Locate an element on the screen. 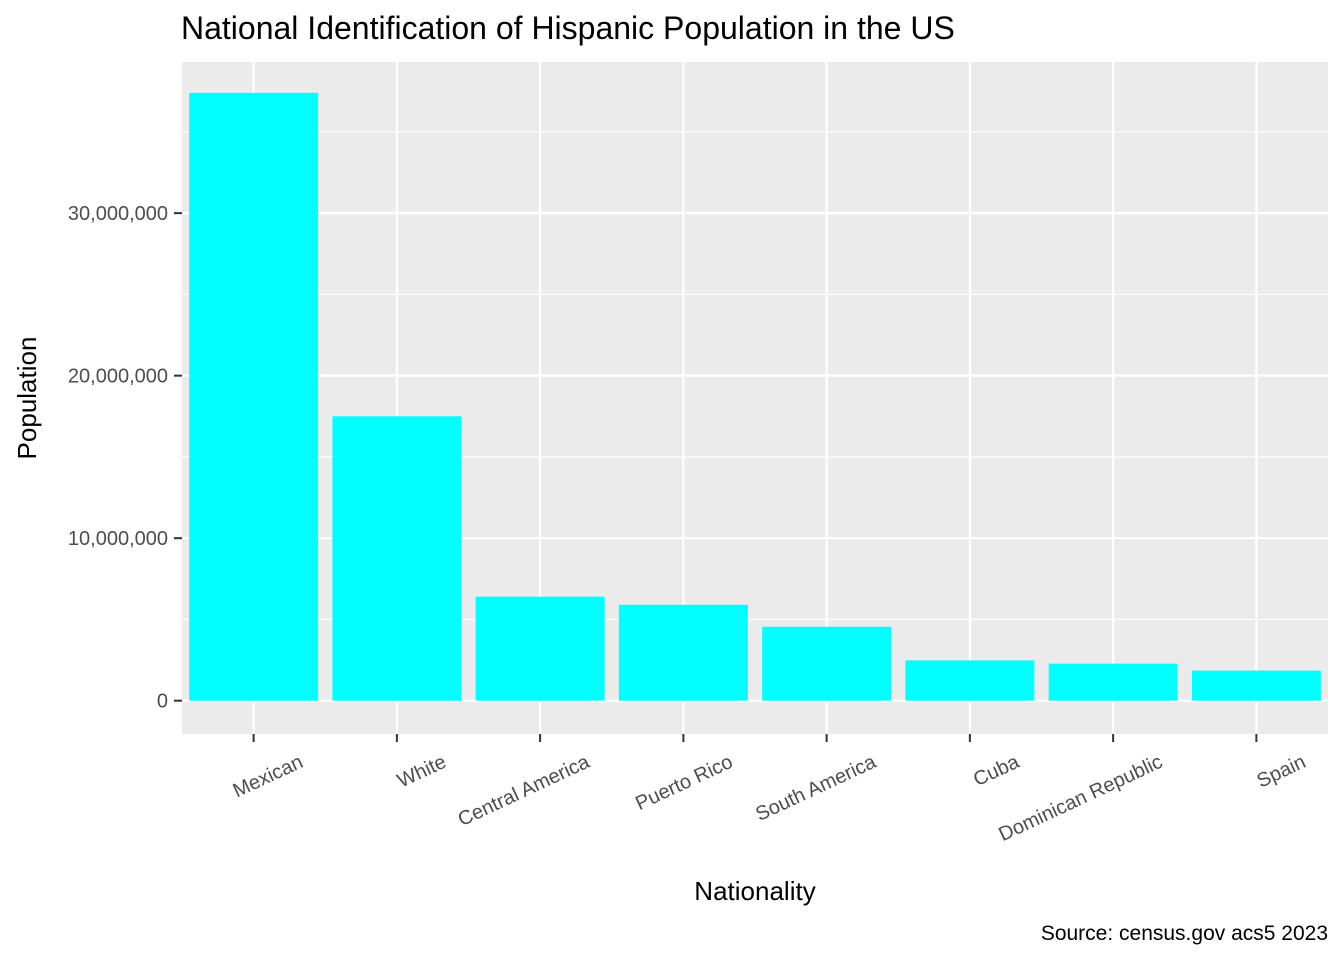  x-tick-label: Mexican is located at coordinates (268, 776).